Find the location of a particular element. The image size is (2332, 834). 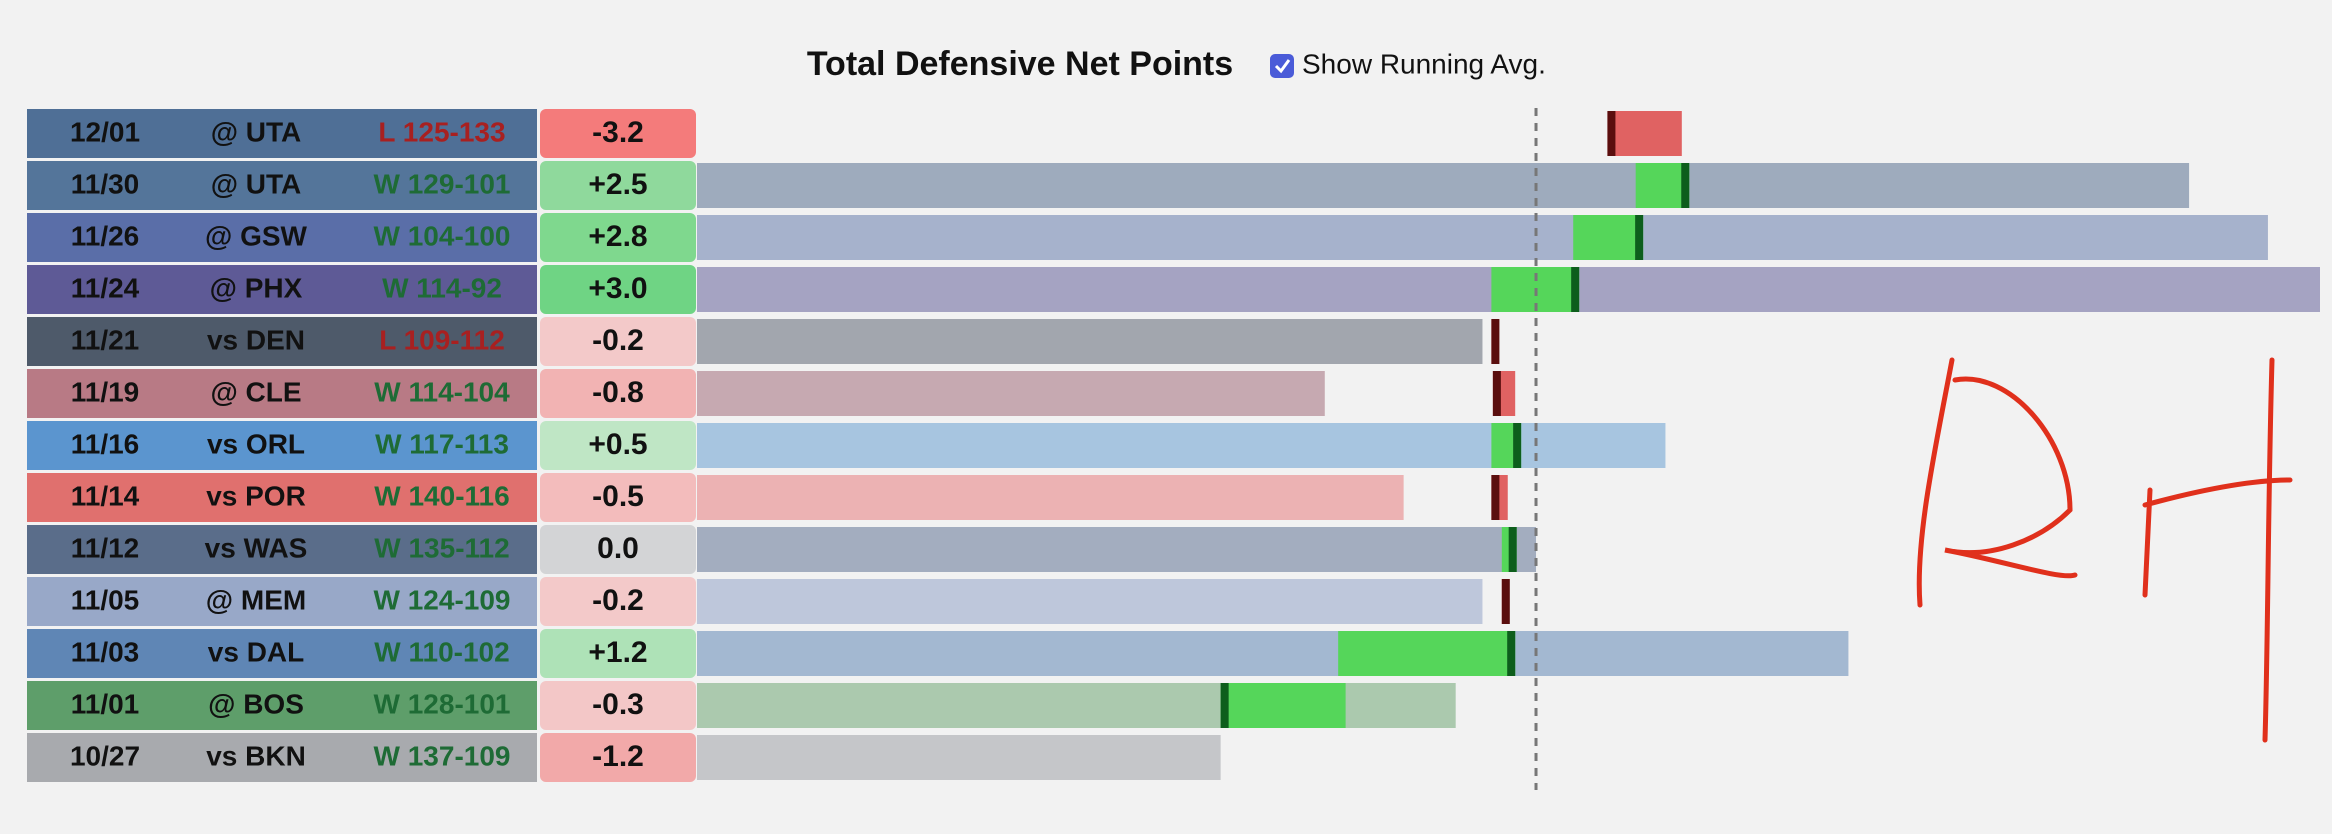

result: W 114-92 is located at coordinates (442, 287).